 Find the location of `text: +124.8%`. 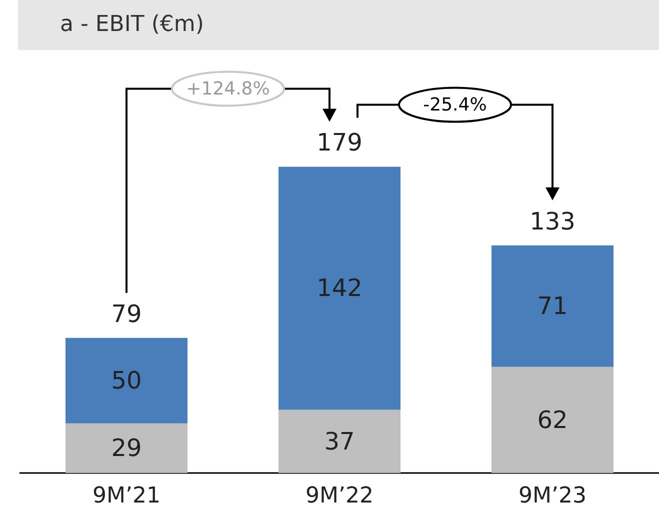

text: +124.8% is located at coordinates (228, 89).